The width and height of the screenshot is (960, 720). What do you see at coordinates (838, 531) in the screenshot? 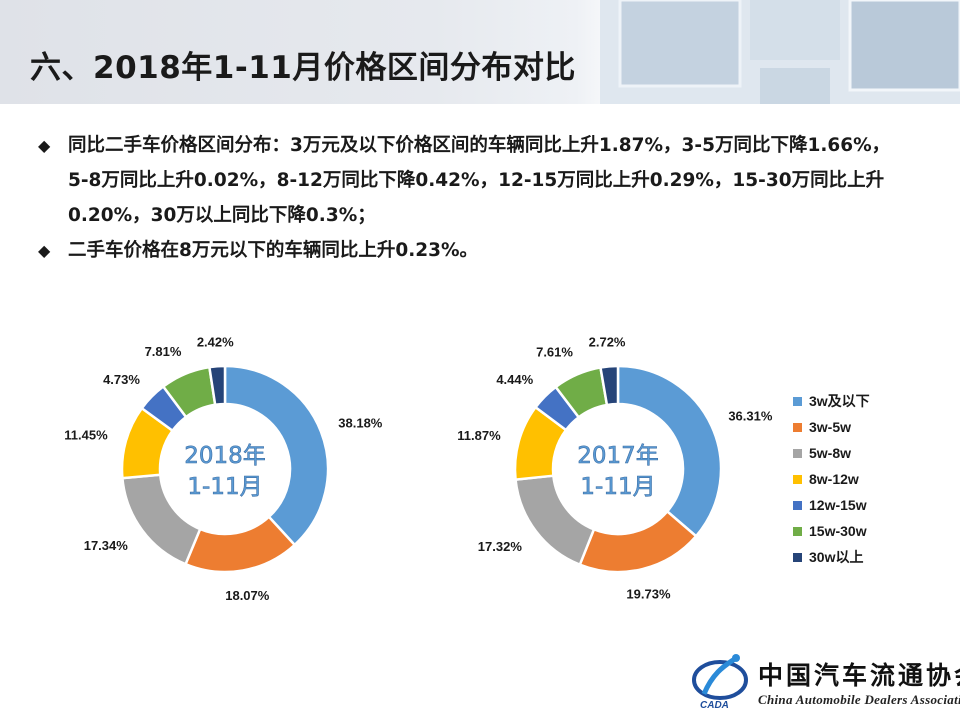
I see `legend-label: 15w-30w` at bounding box center [838, 531].